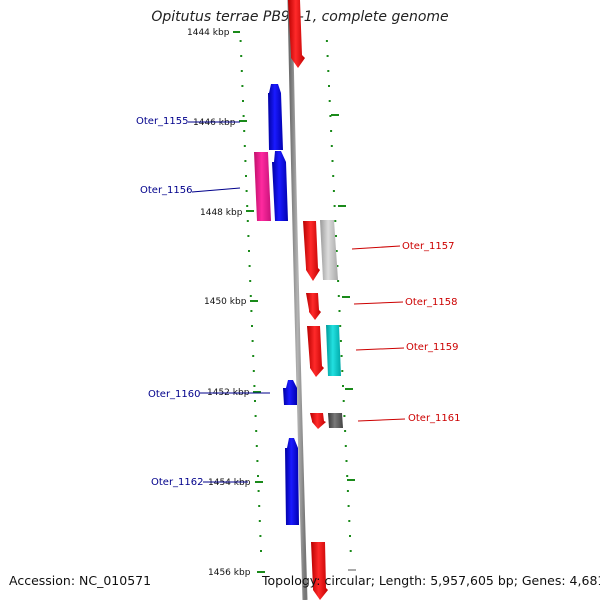  I want to click on left-dotted-track, so click(250, 296).